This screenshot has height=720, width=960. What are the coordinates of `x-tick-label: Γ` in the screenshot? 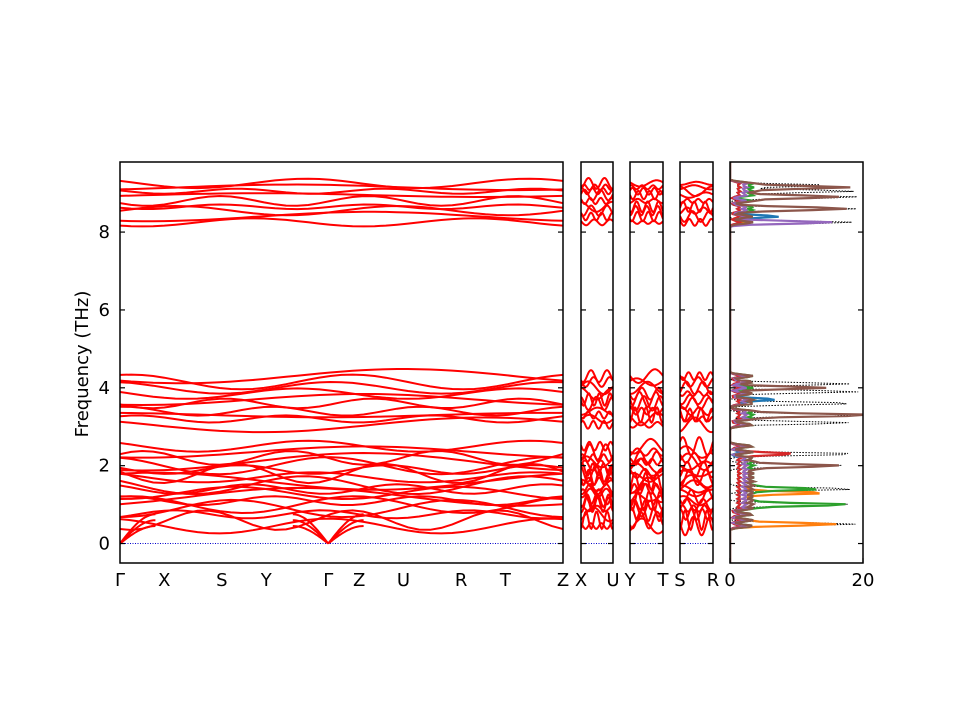 It's located at (328, 580).